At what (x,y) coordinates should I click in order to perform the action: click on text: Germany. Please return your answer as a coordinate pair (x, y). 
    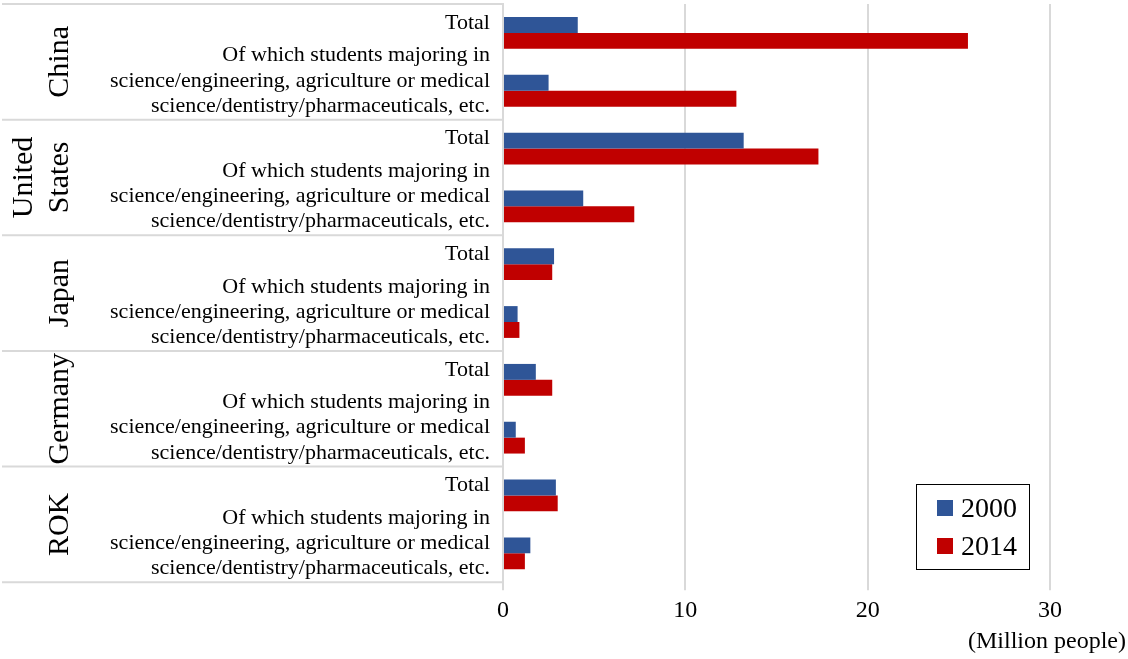
    Looking at the image, I should click on (57, 408).